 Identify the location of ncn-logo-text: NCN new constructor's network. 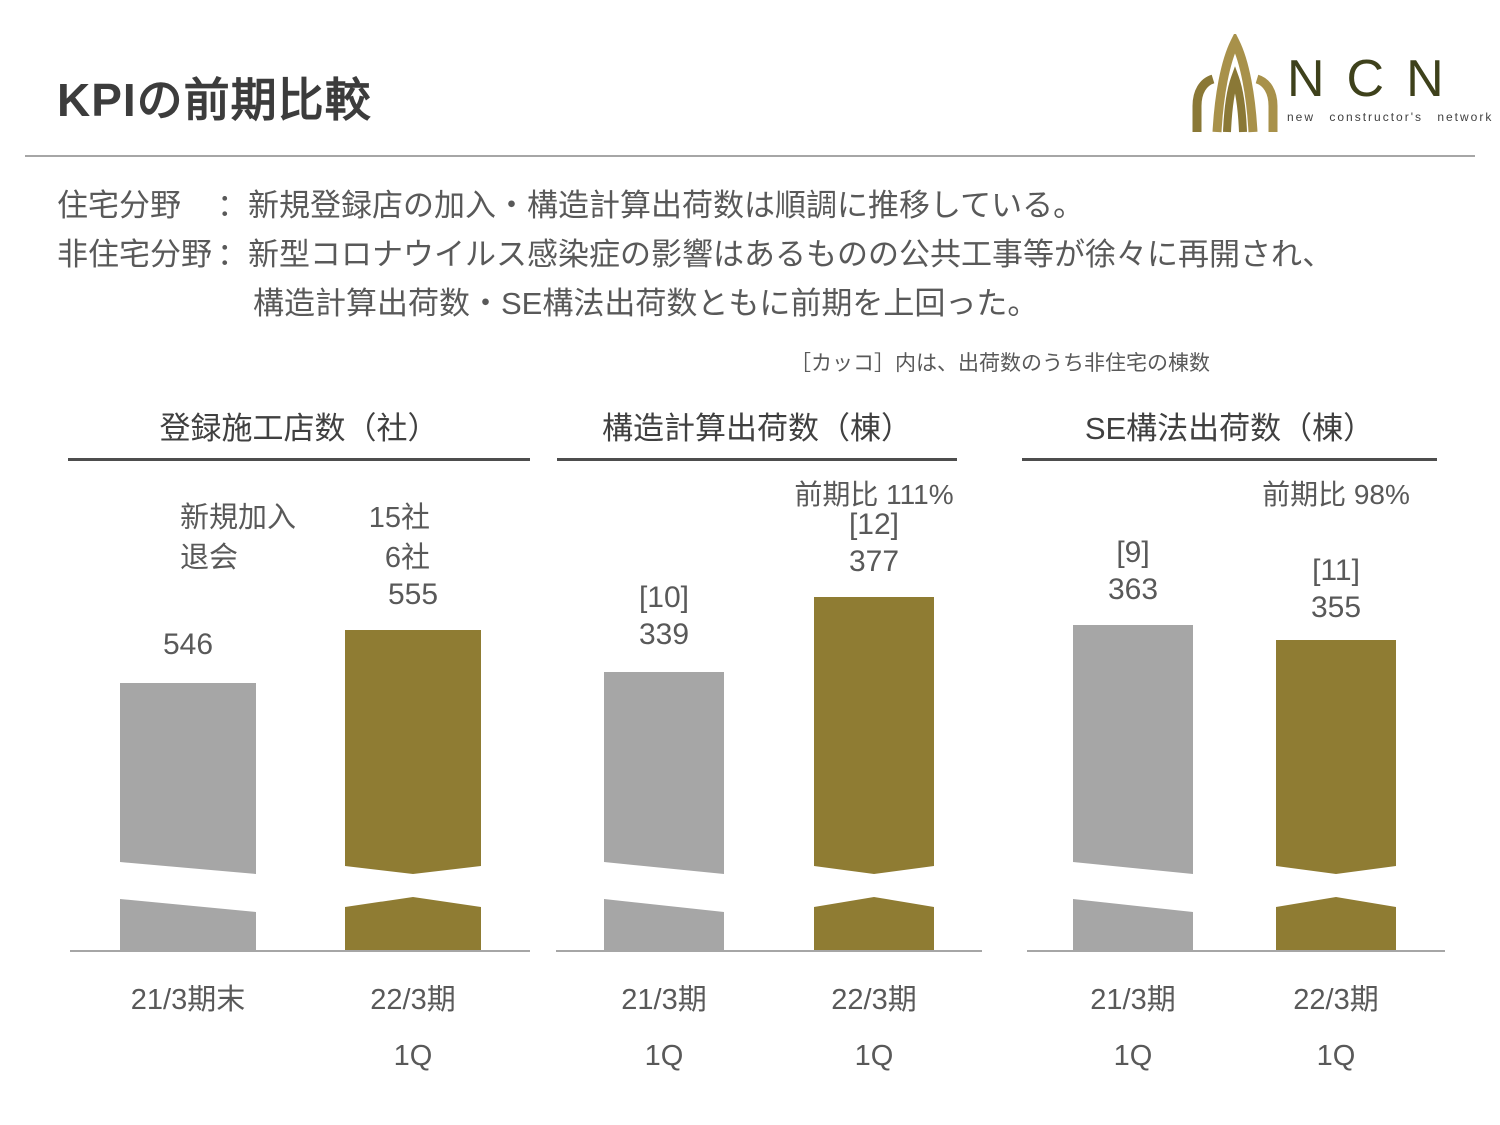
(1393, 87).